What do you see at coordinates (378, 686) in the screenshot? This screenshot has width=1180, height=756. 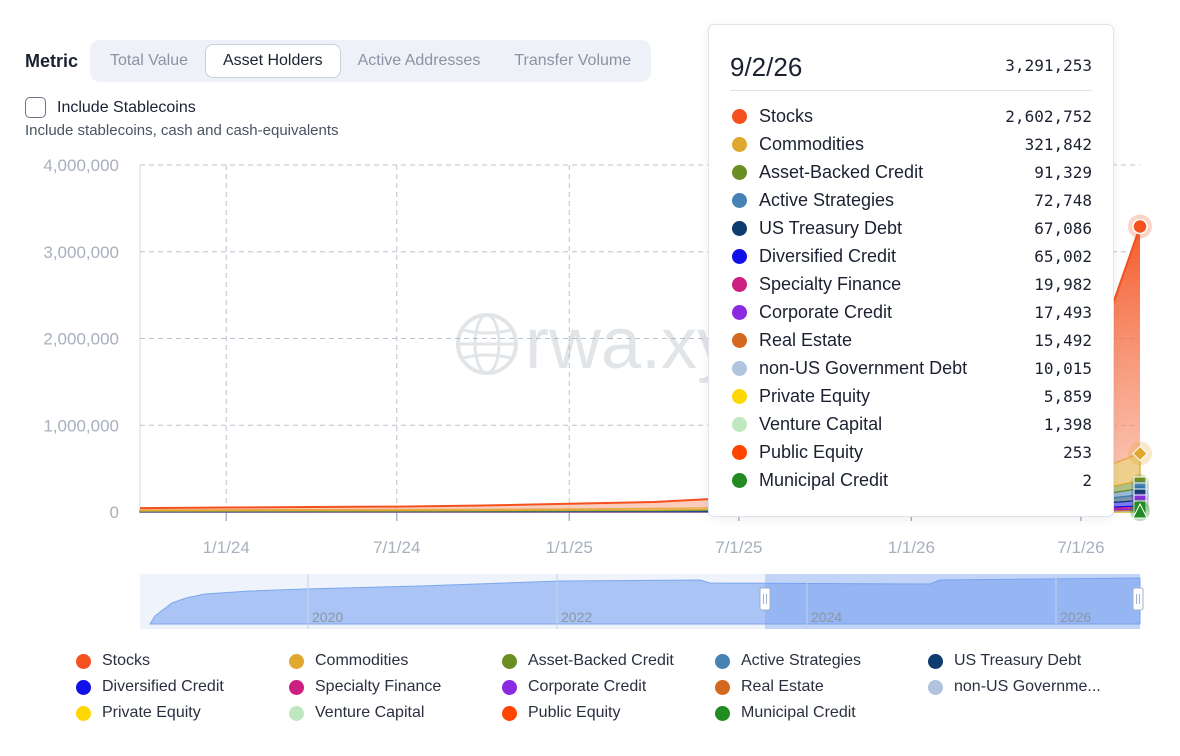 I see `legend-label: Specialty Finance` at bounding box center [378, 686].